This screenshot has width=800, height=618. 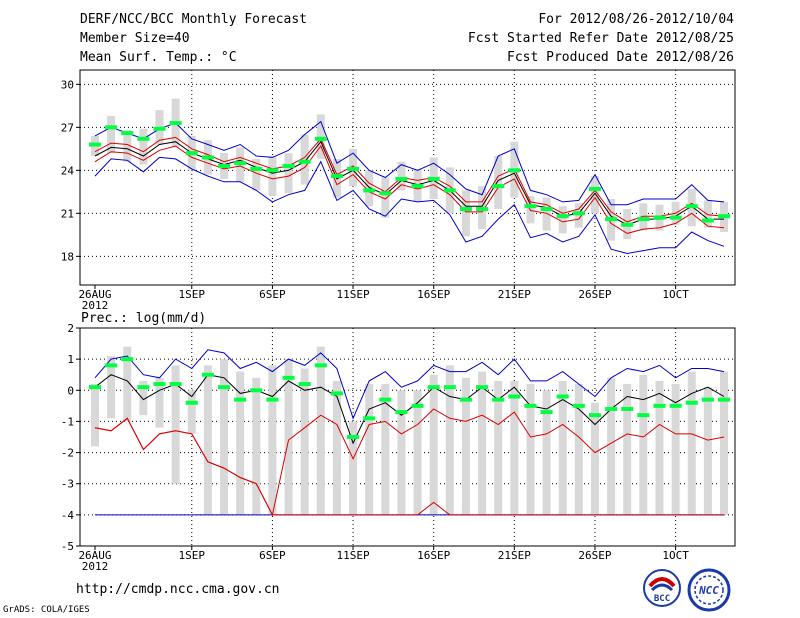 What do you see at coordinates (68, 170) in the screenshot?
I see `y-tick-label: 24` at bounding box center [68, 170].